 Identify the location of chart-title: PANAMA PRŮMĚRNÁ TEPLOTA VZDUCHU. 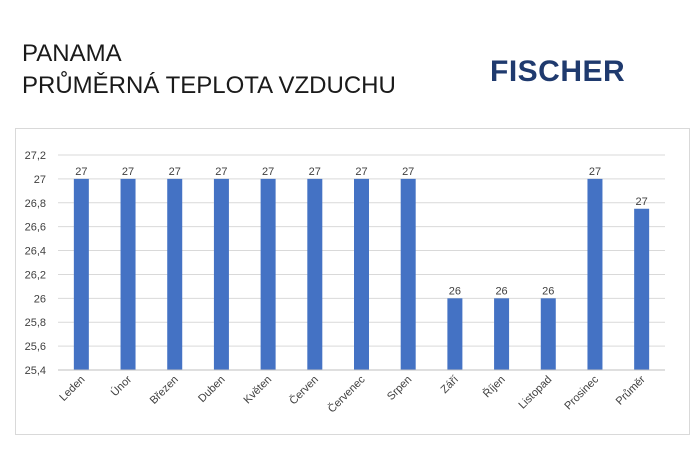
(209, 70).